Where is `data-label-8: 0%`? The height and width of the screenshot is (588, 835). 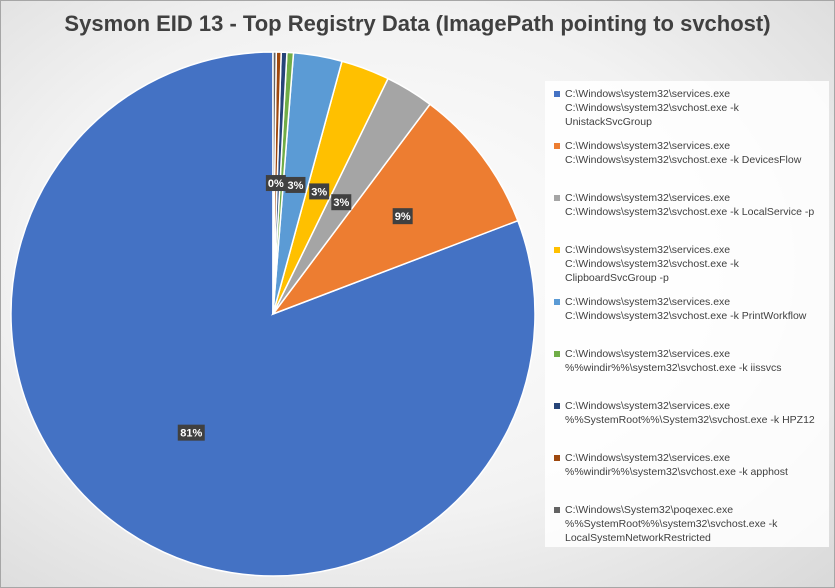 data-label-8: 0% is located at coordinates (275, 183).